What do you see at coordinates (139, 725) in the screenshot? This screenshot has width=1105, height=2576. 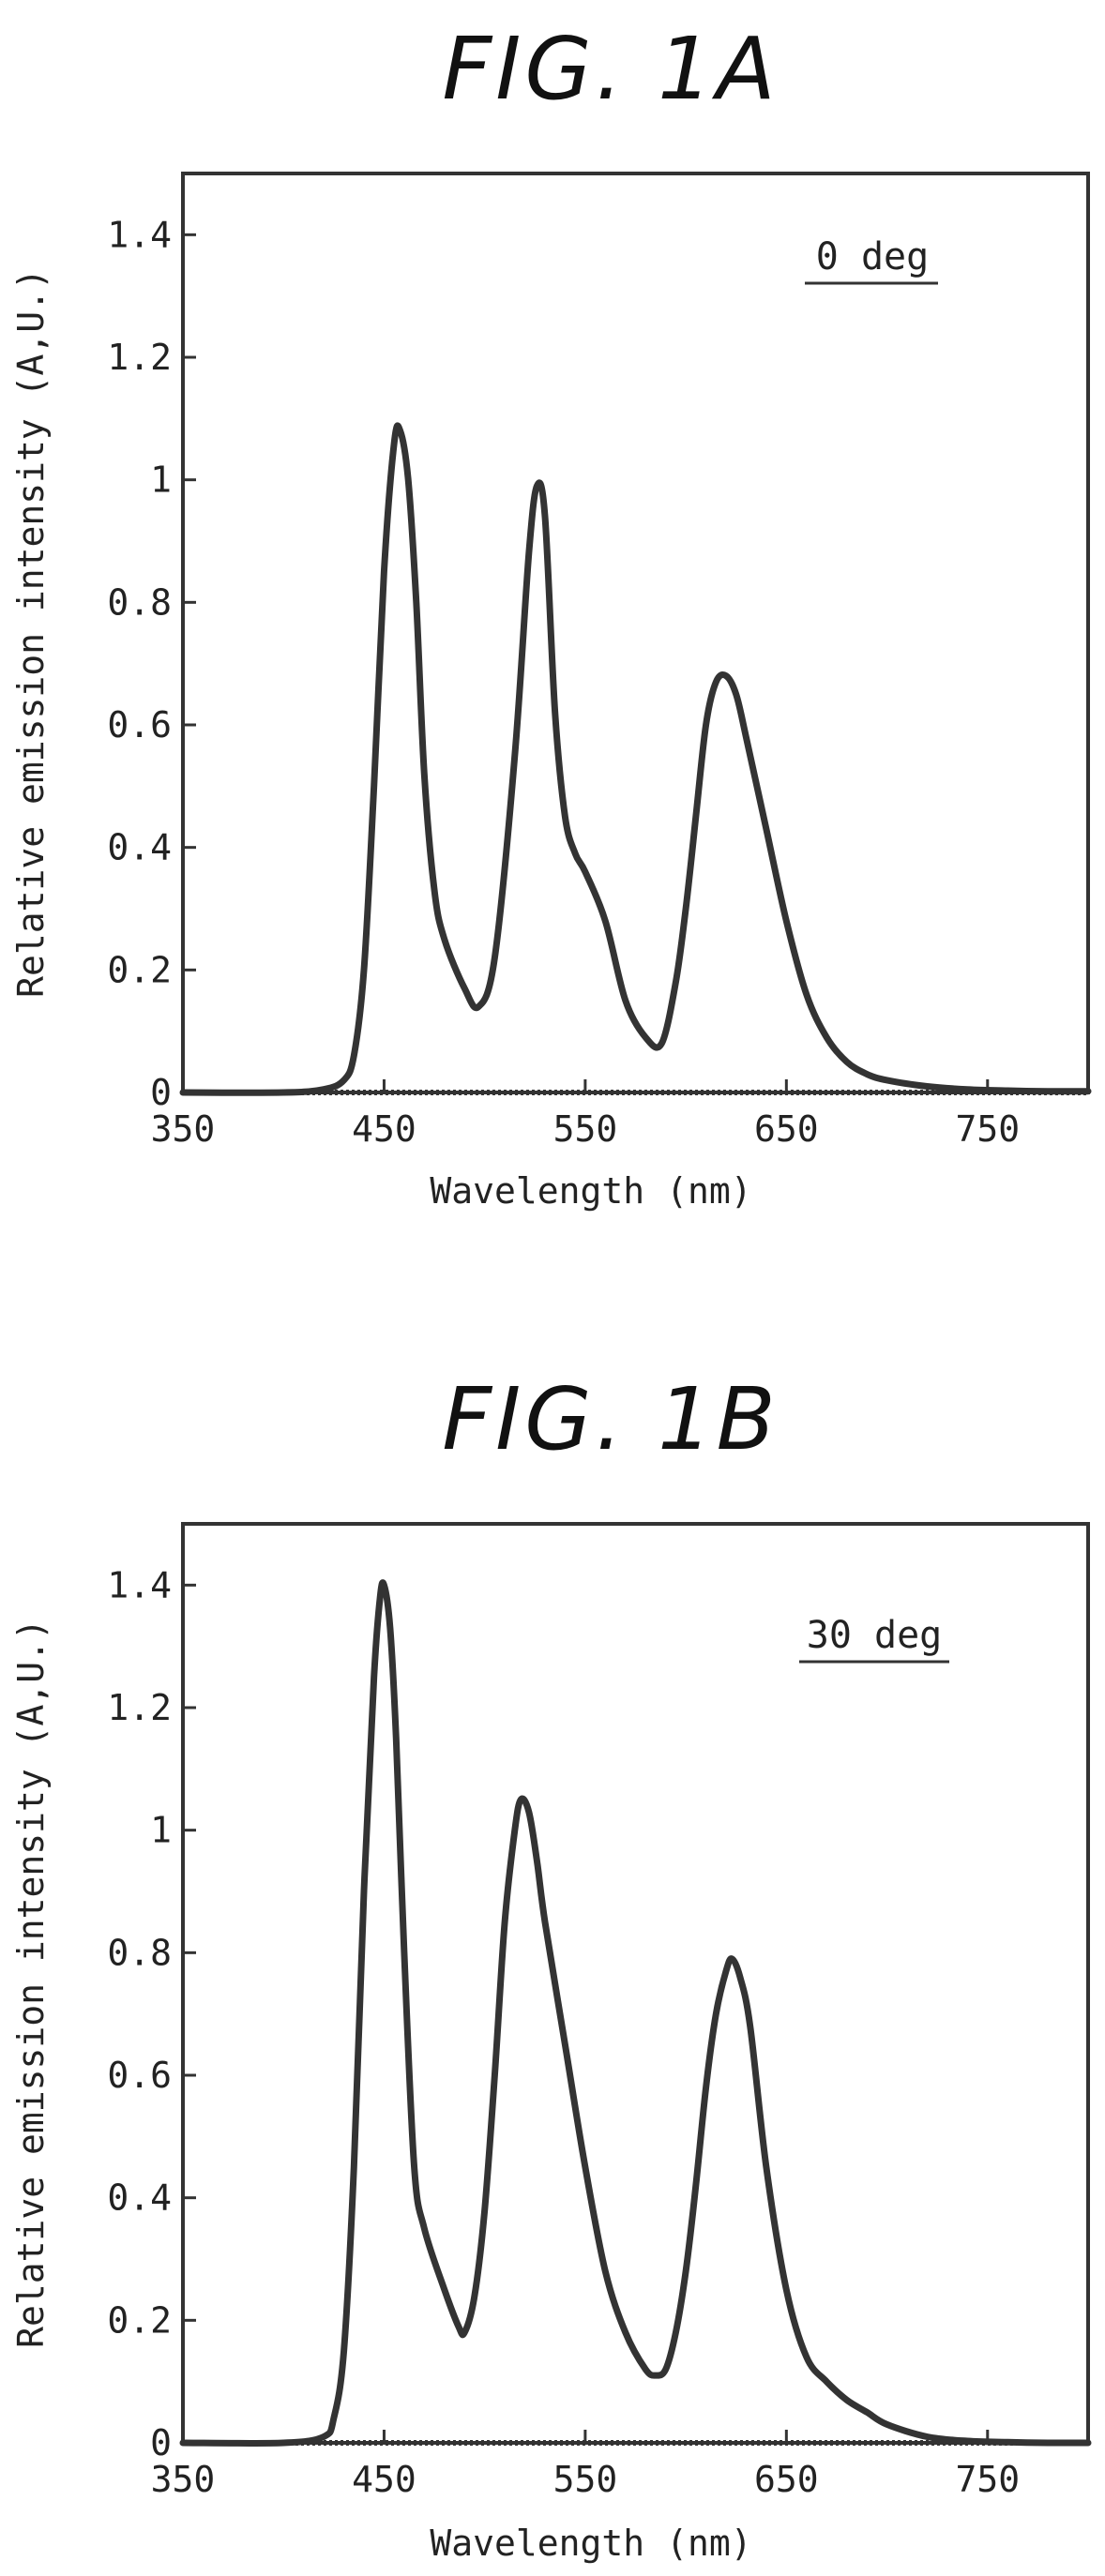 I see `panel-1a-y-tick-label: 0.6` at bounding box center [139, 725].